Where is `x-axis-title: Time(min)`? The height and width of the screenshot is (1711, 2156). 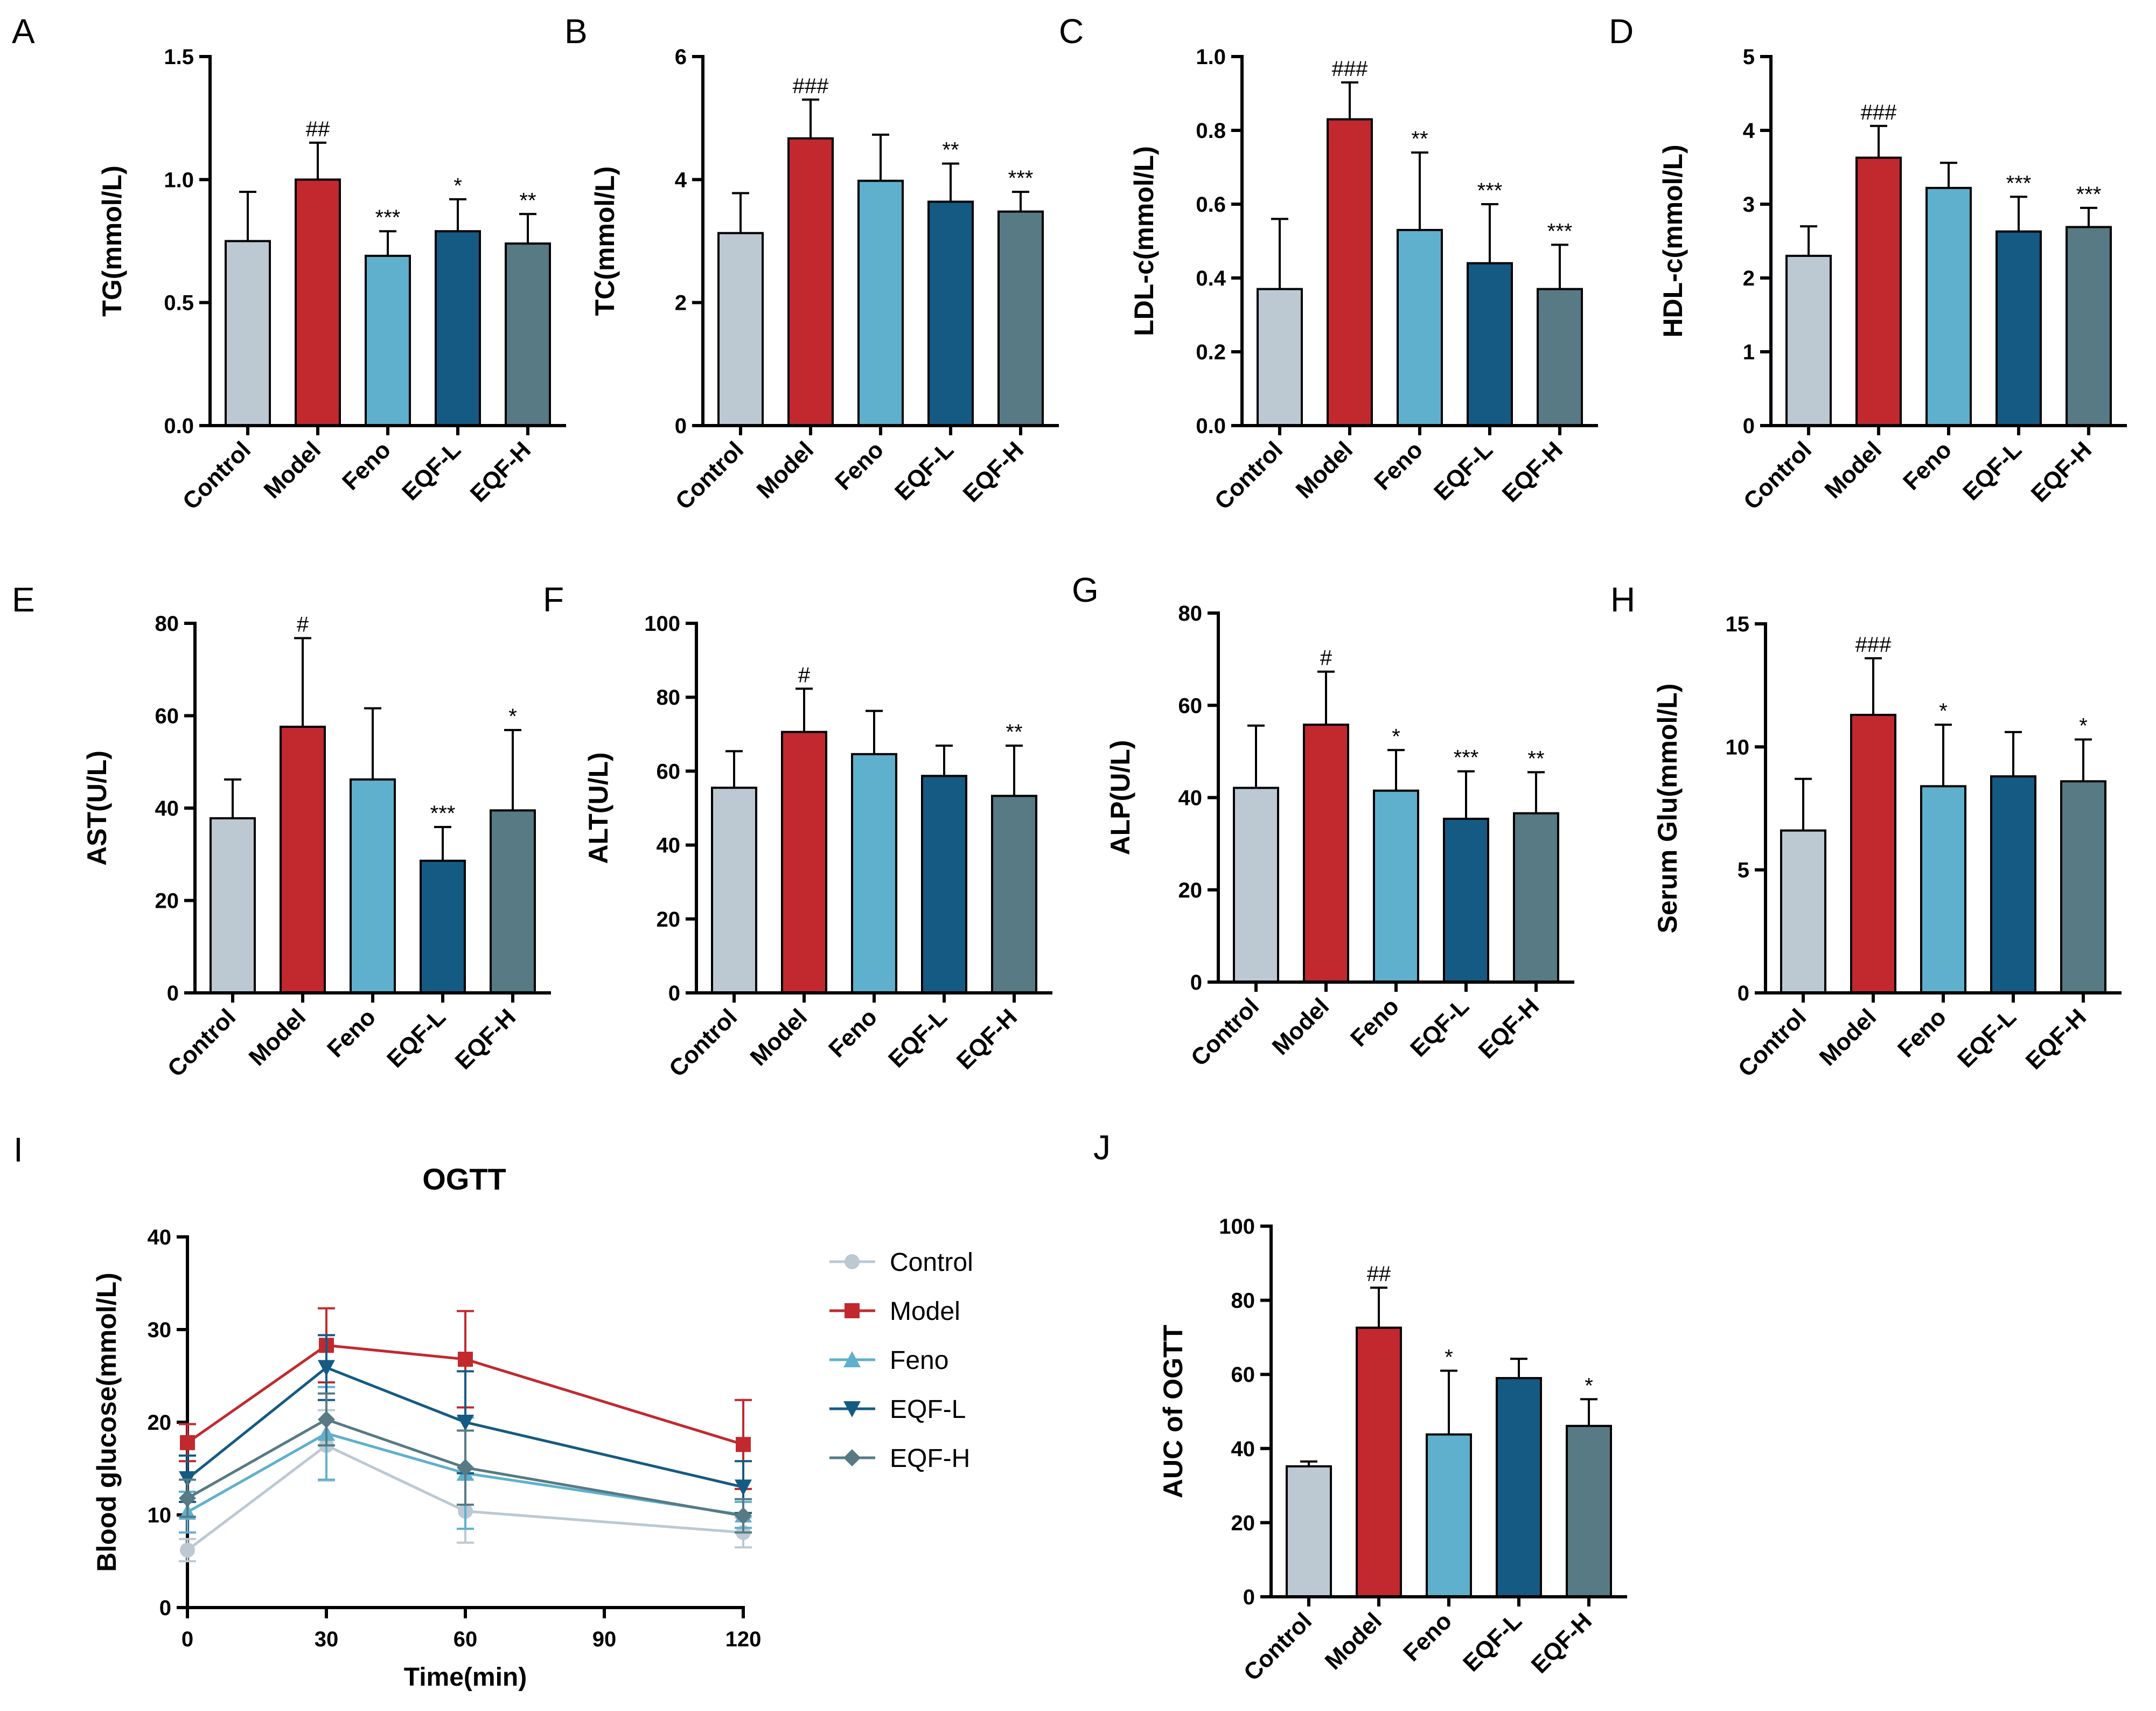
x-axis-title: Time(min) is located at coordinates (465, 1677).